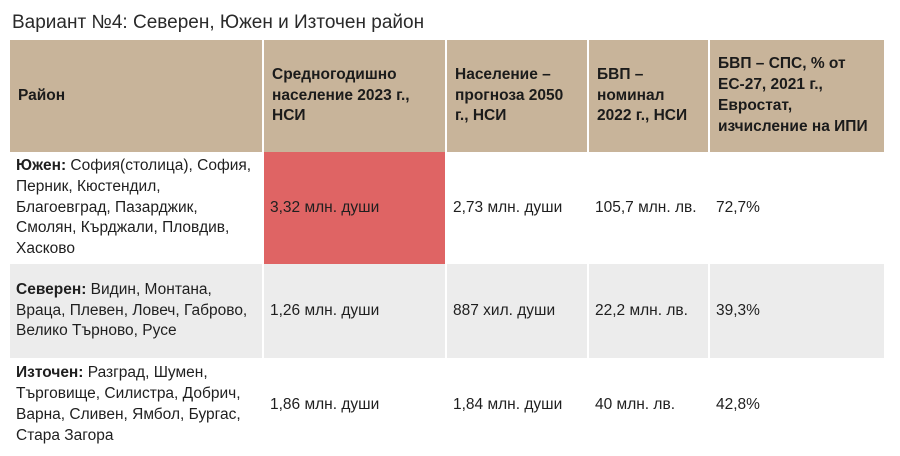 This screenshot has height=456, width=900. I want to click on header-region: Район, so click(137, 96).